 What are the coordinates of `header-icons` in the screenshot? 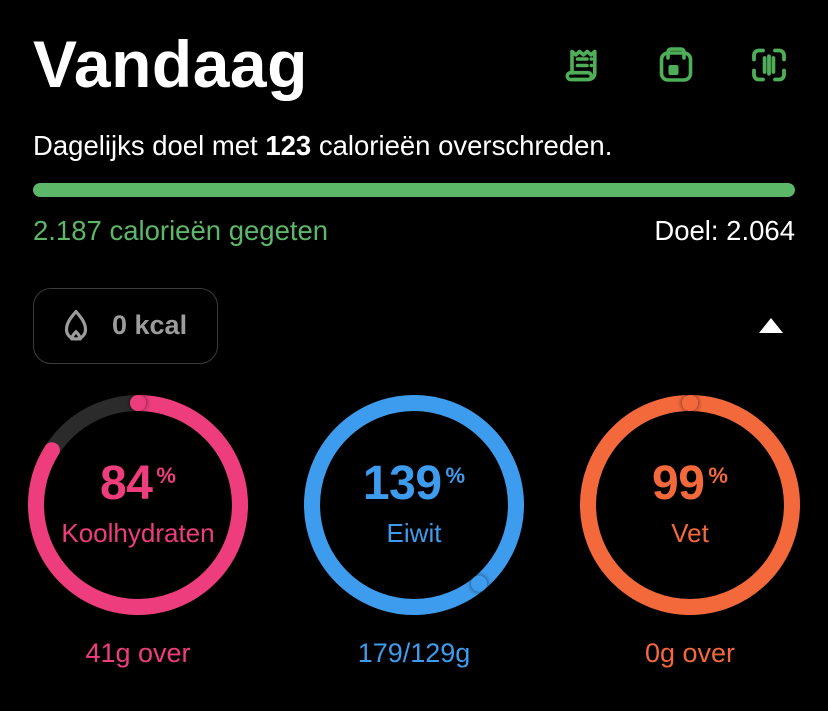 It's located at (677, 65).